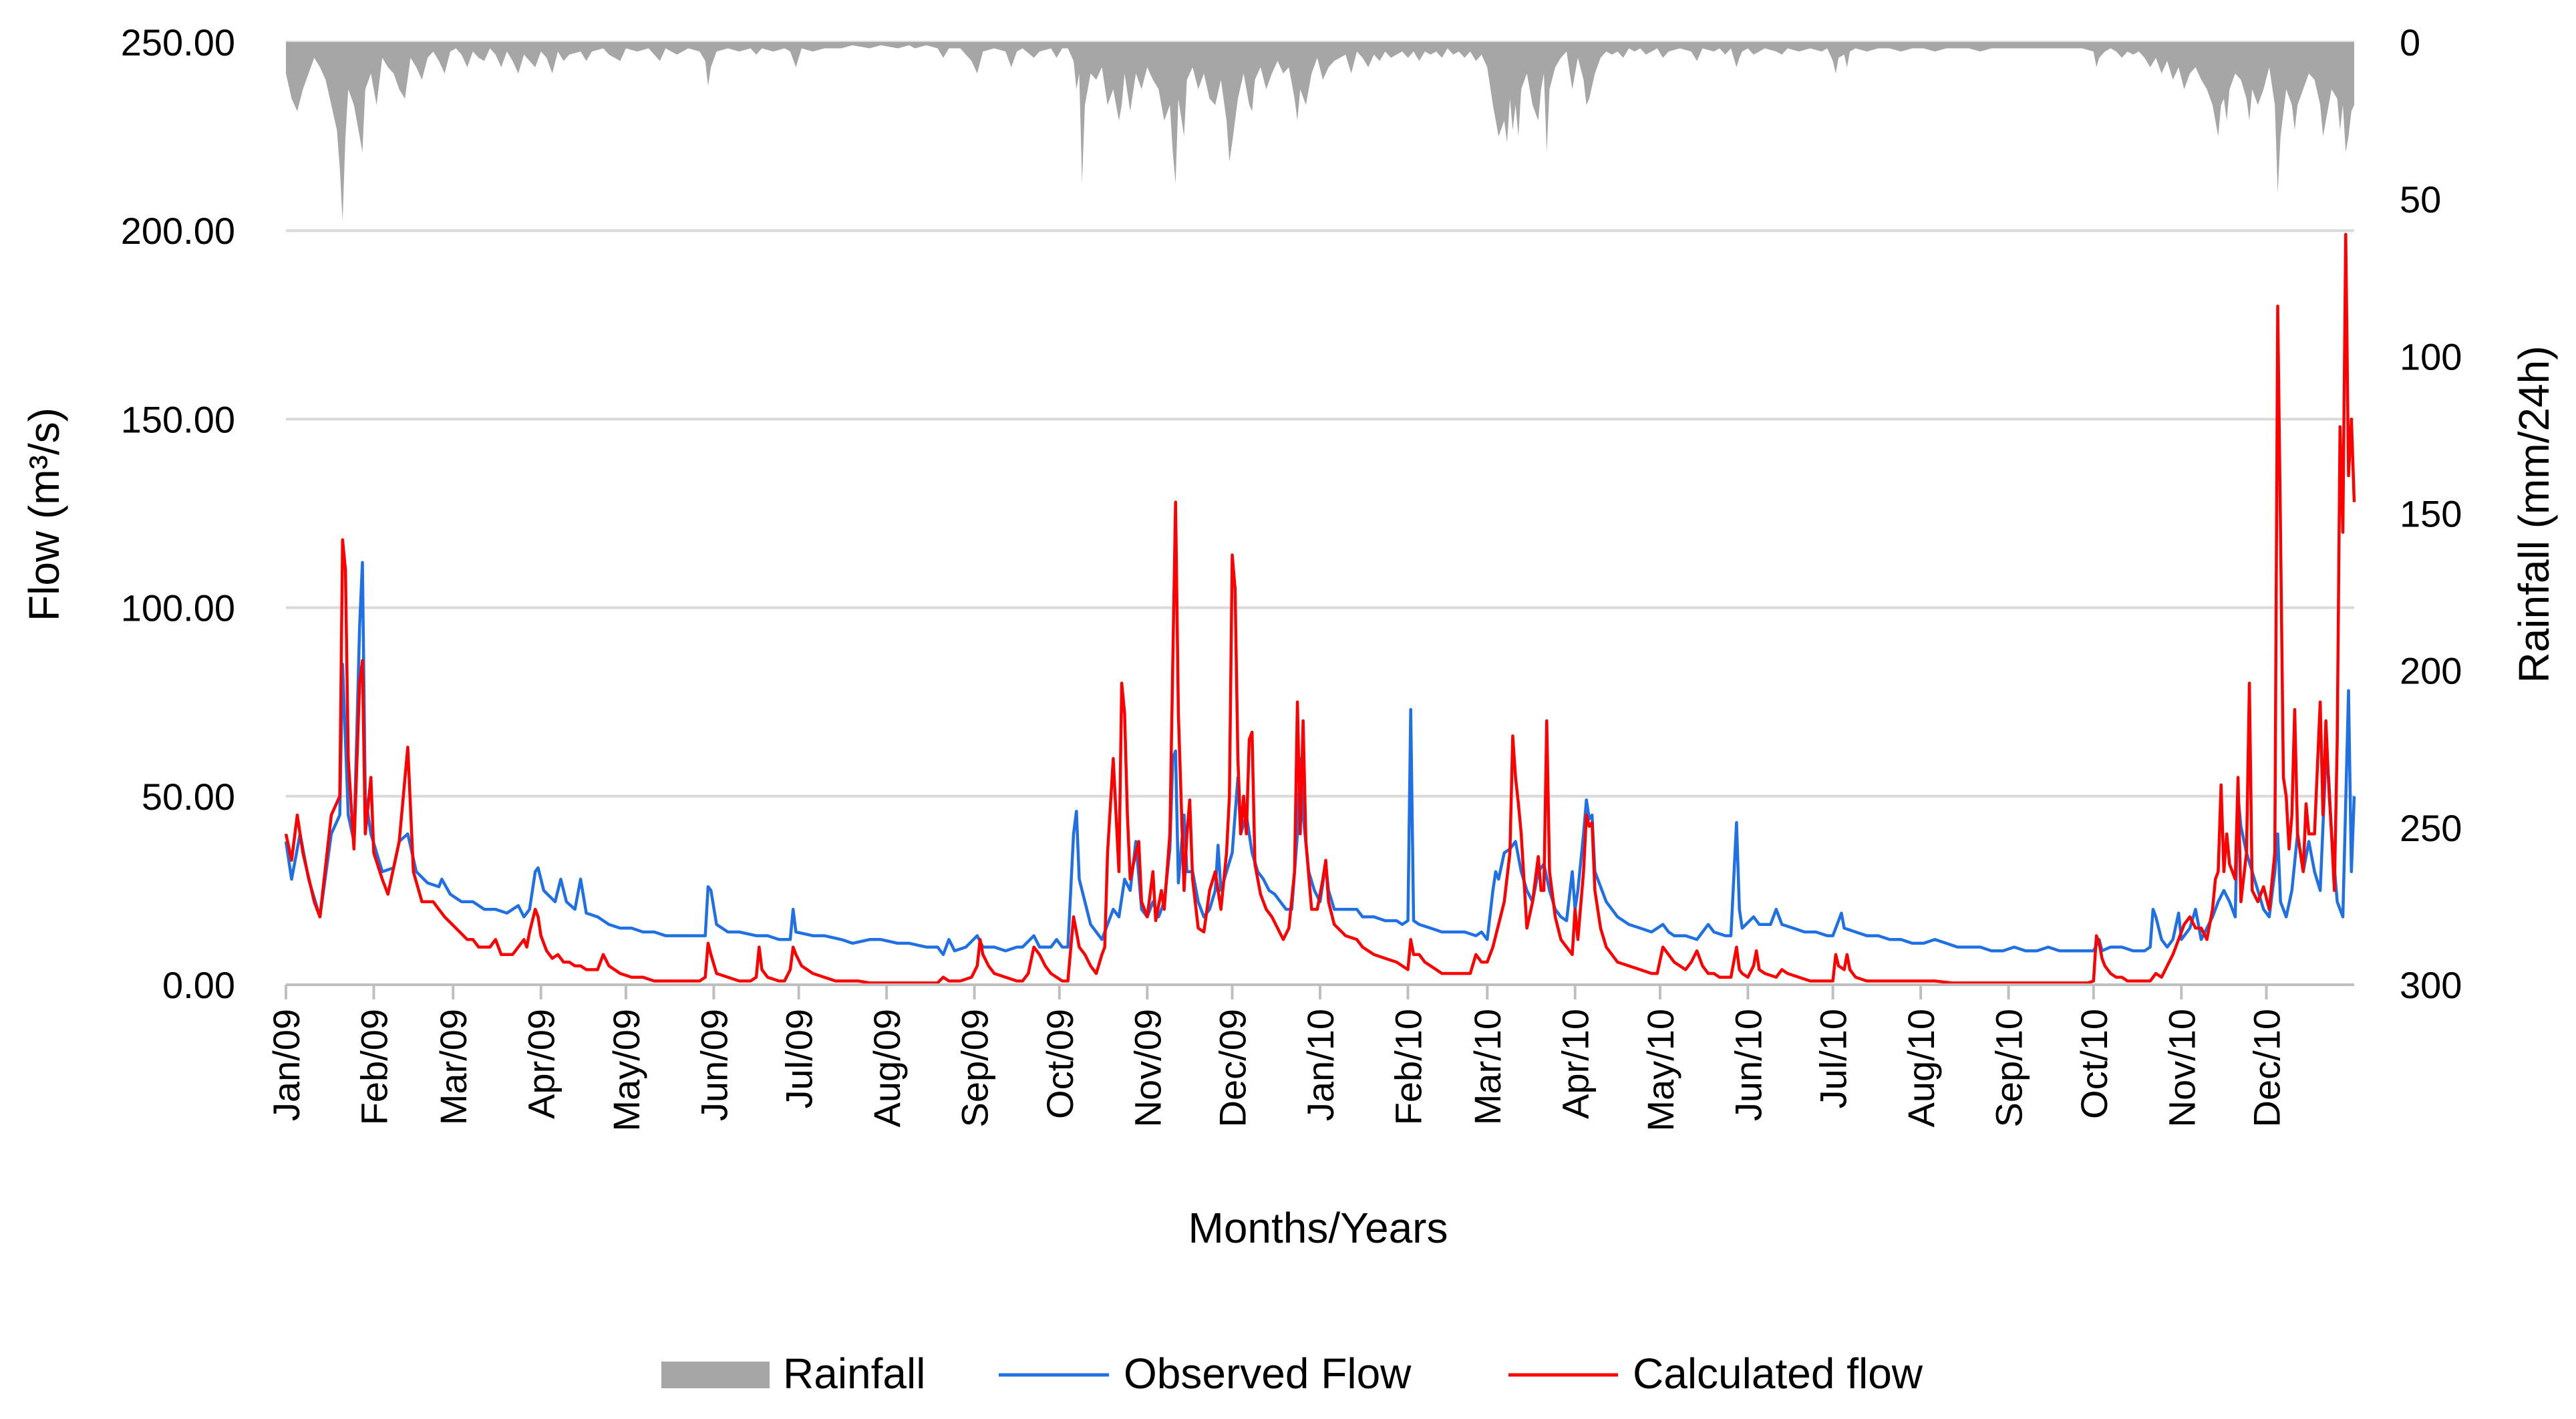  What do you see at coordinates (188, 797) in the screenshot?
I see `y-tick-label: 50.00` at bounding box center [188, 797].